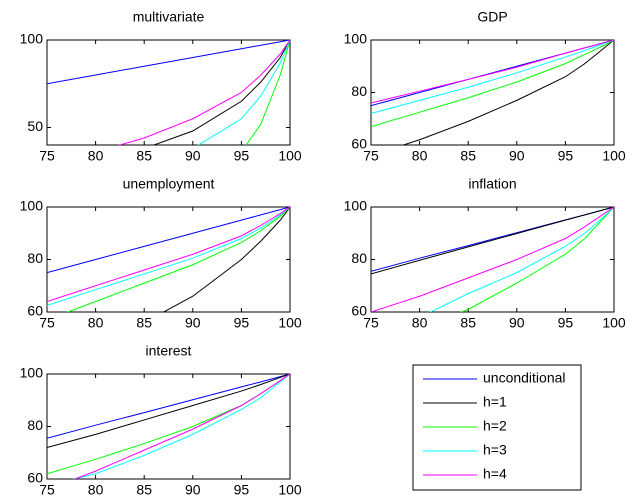 This screenshot has height=504, width=635. What do you see at coordinates (495, 450) in the screenshot?
I see `legend-label: h=3` at bounding box center [495, 450].